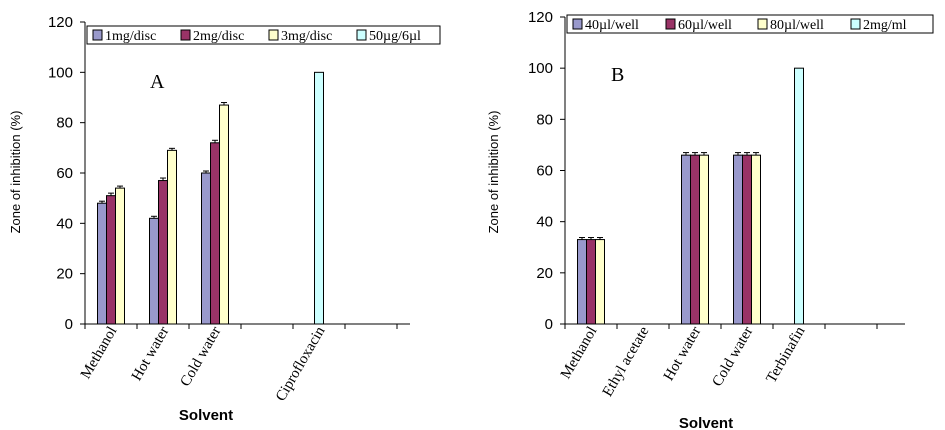  I want to click on legend: 40µl/well 60µl/well 80µl/well 2mg/ml, so click(750, 24).